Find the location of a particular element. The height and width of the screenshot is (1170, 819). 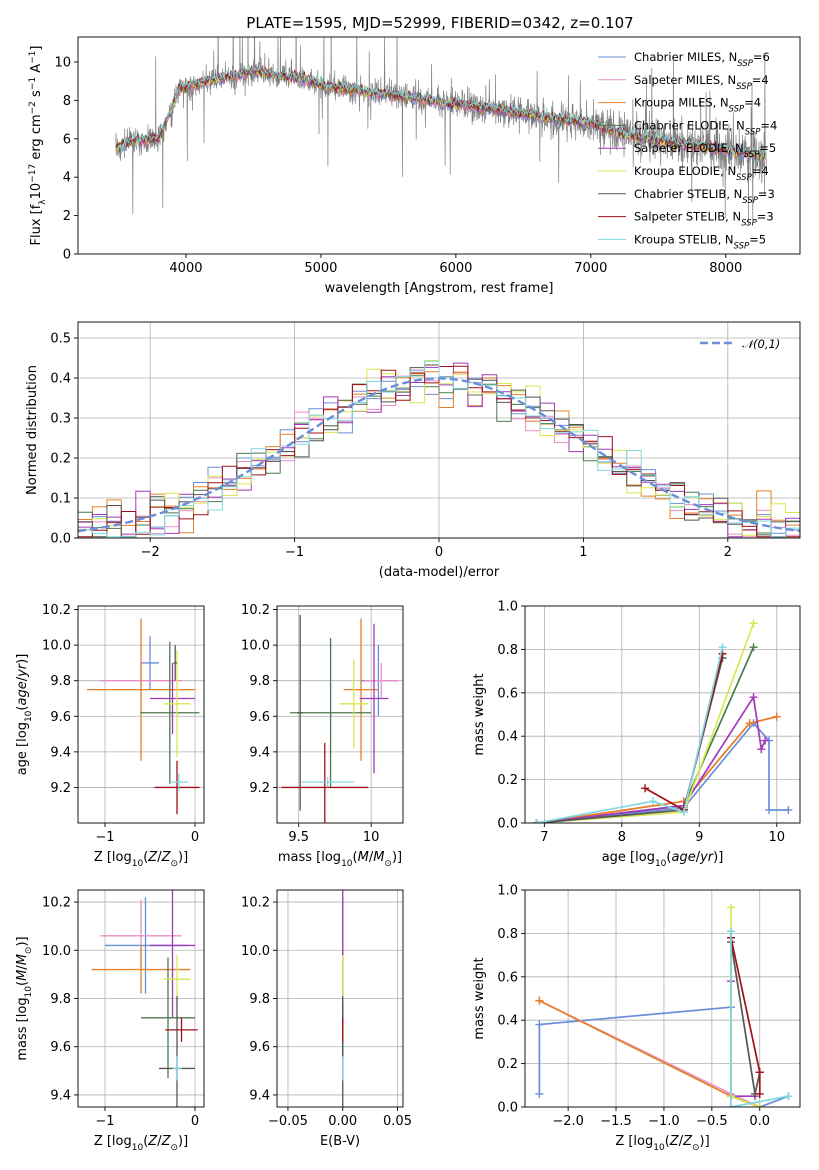

y-axis-label: mass weight is located at coordinates (479, 714).